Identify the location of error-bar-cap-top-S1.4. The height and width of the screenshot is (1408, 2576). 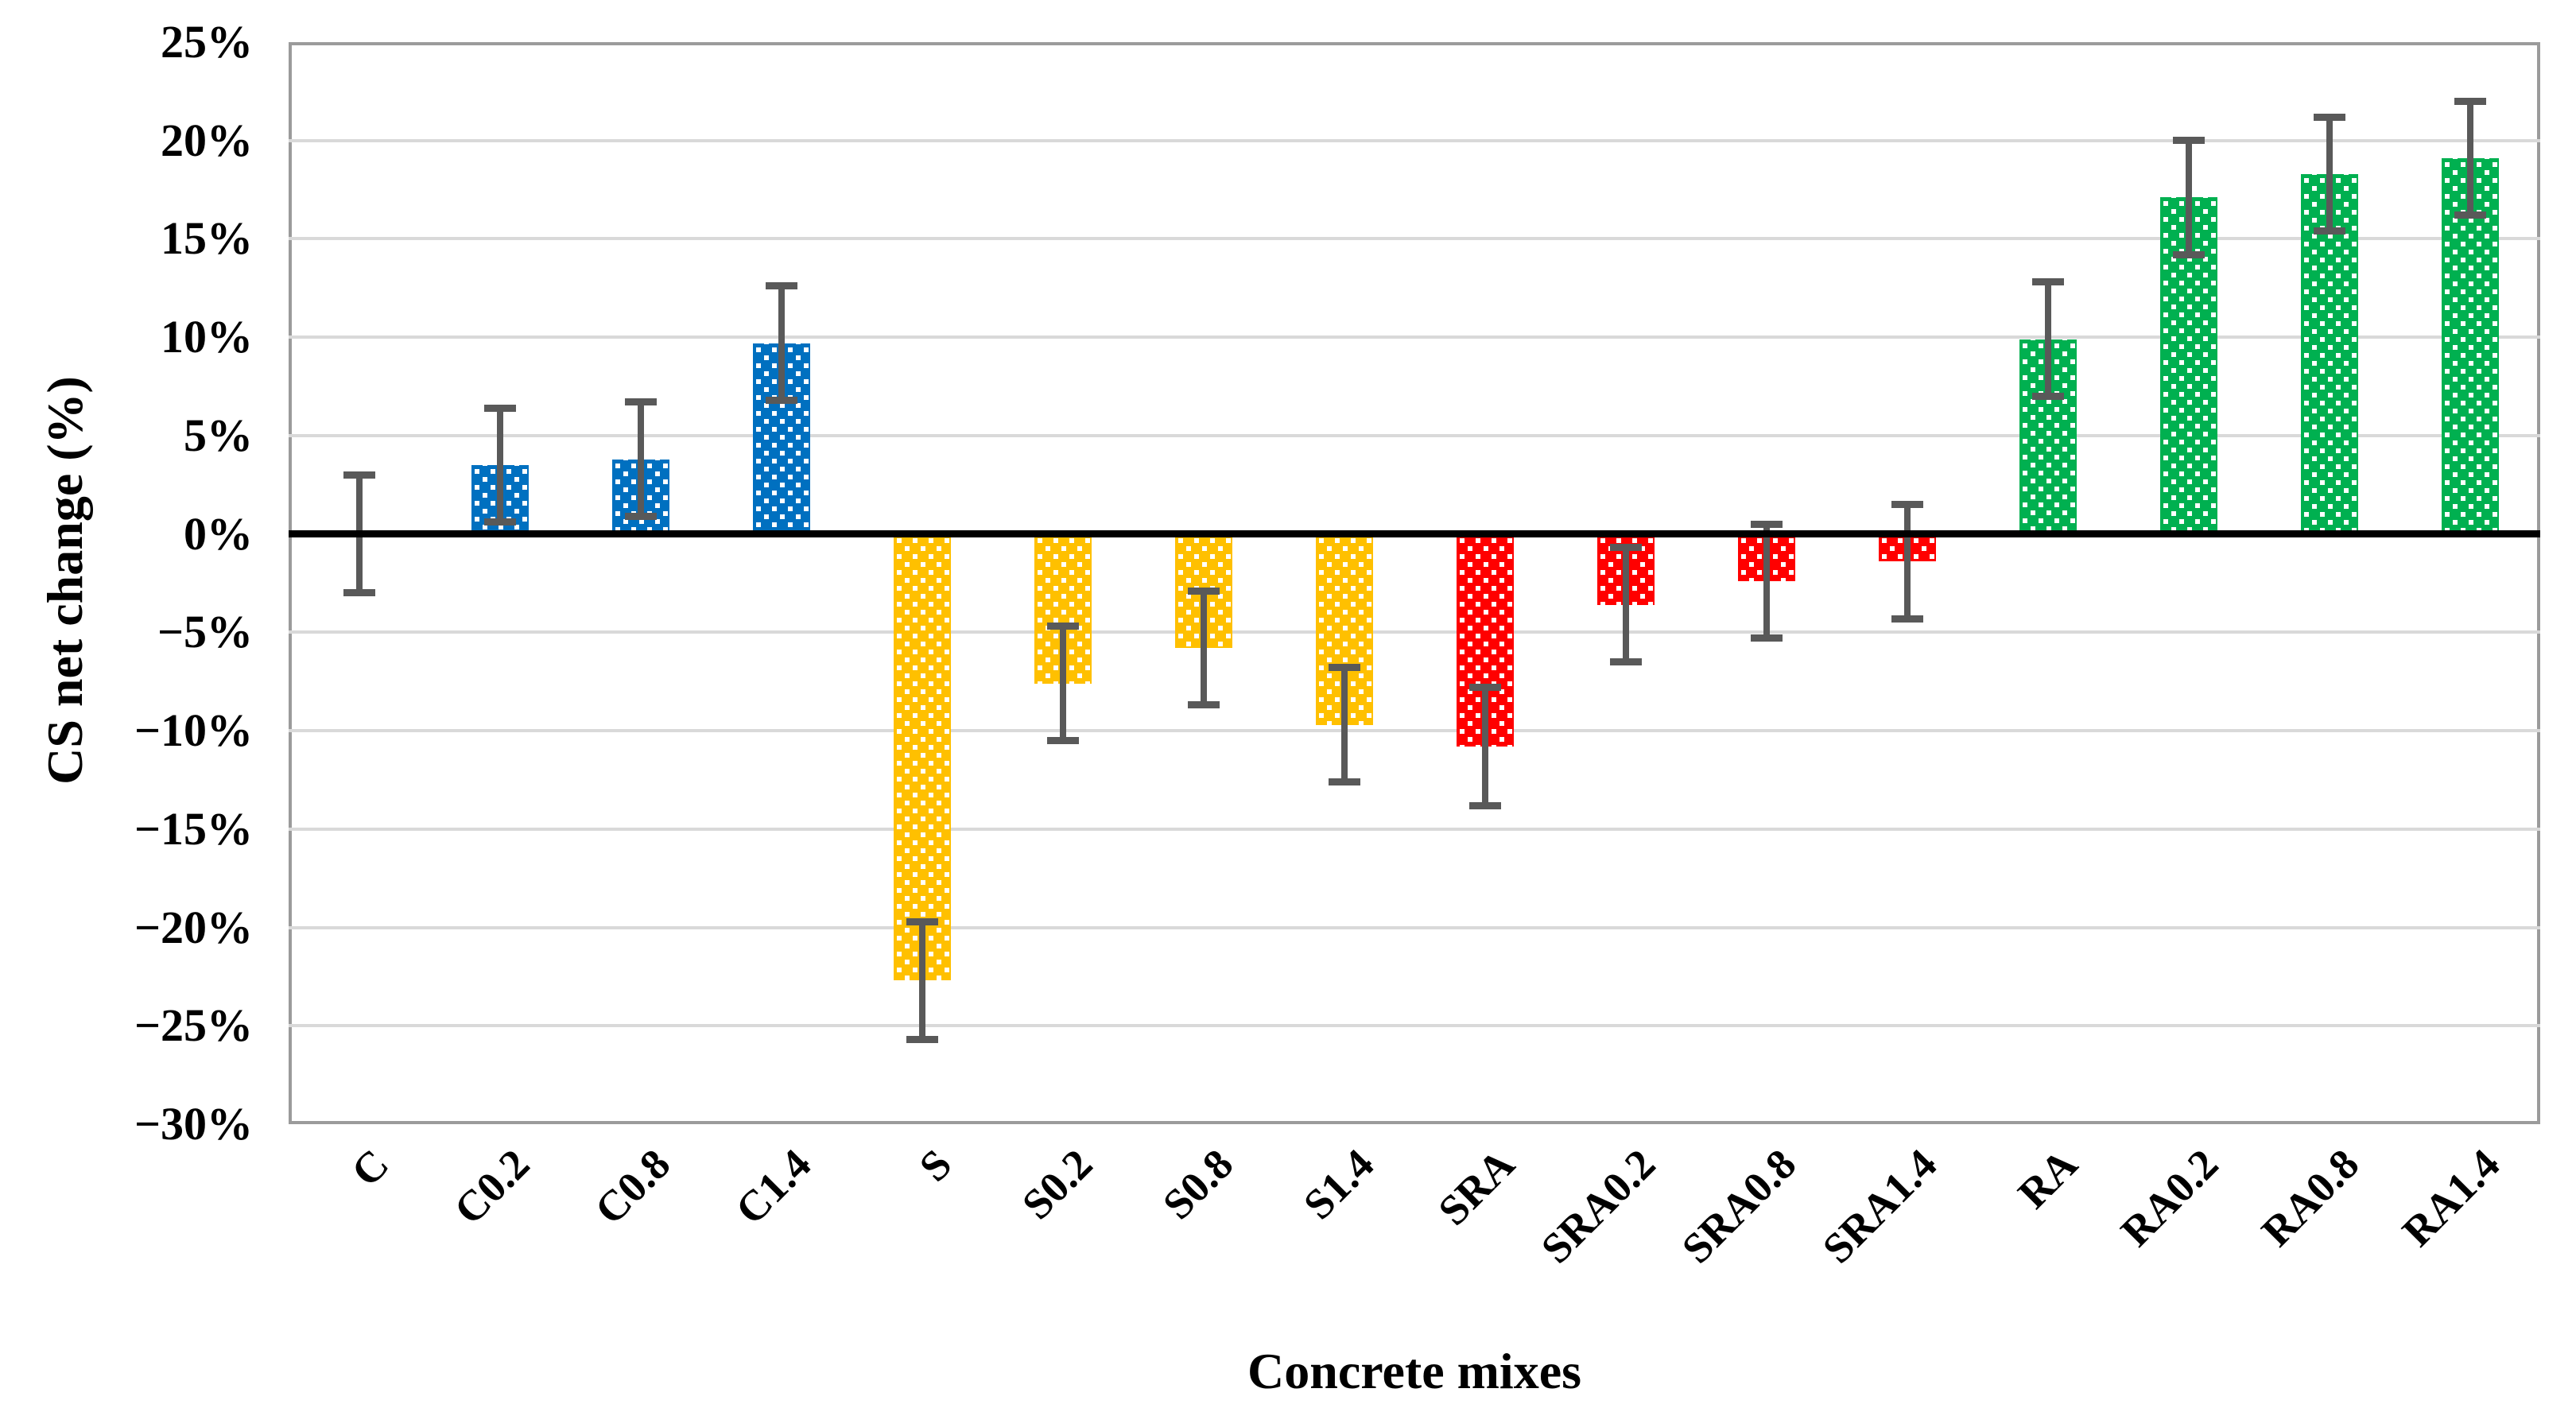
(1344, 668).